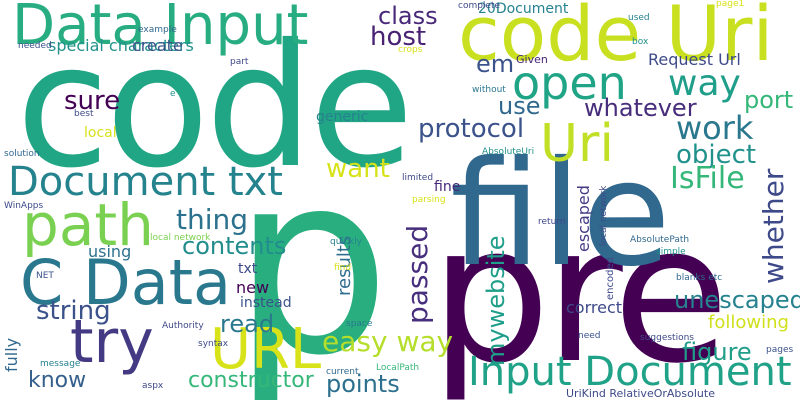 The height and width of the screenshot is (400, 800). I want to click on word-points: know, so click(57, 380).